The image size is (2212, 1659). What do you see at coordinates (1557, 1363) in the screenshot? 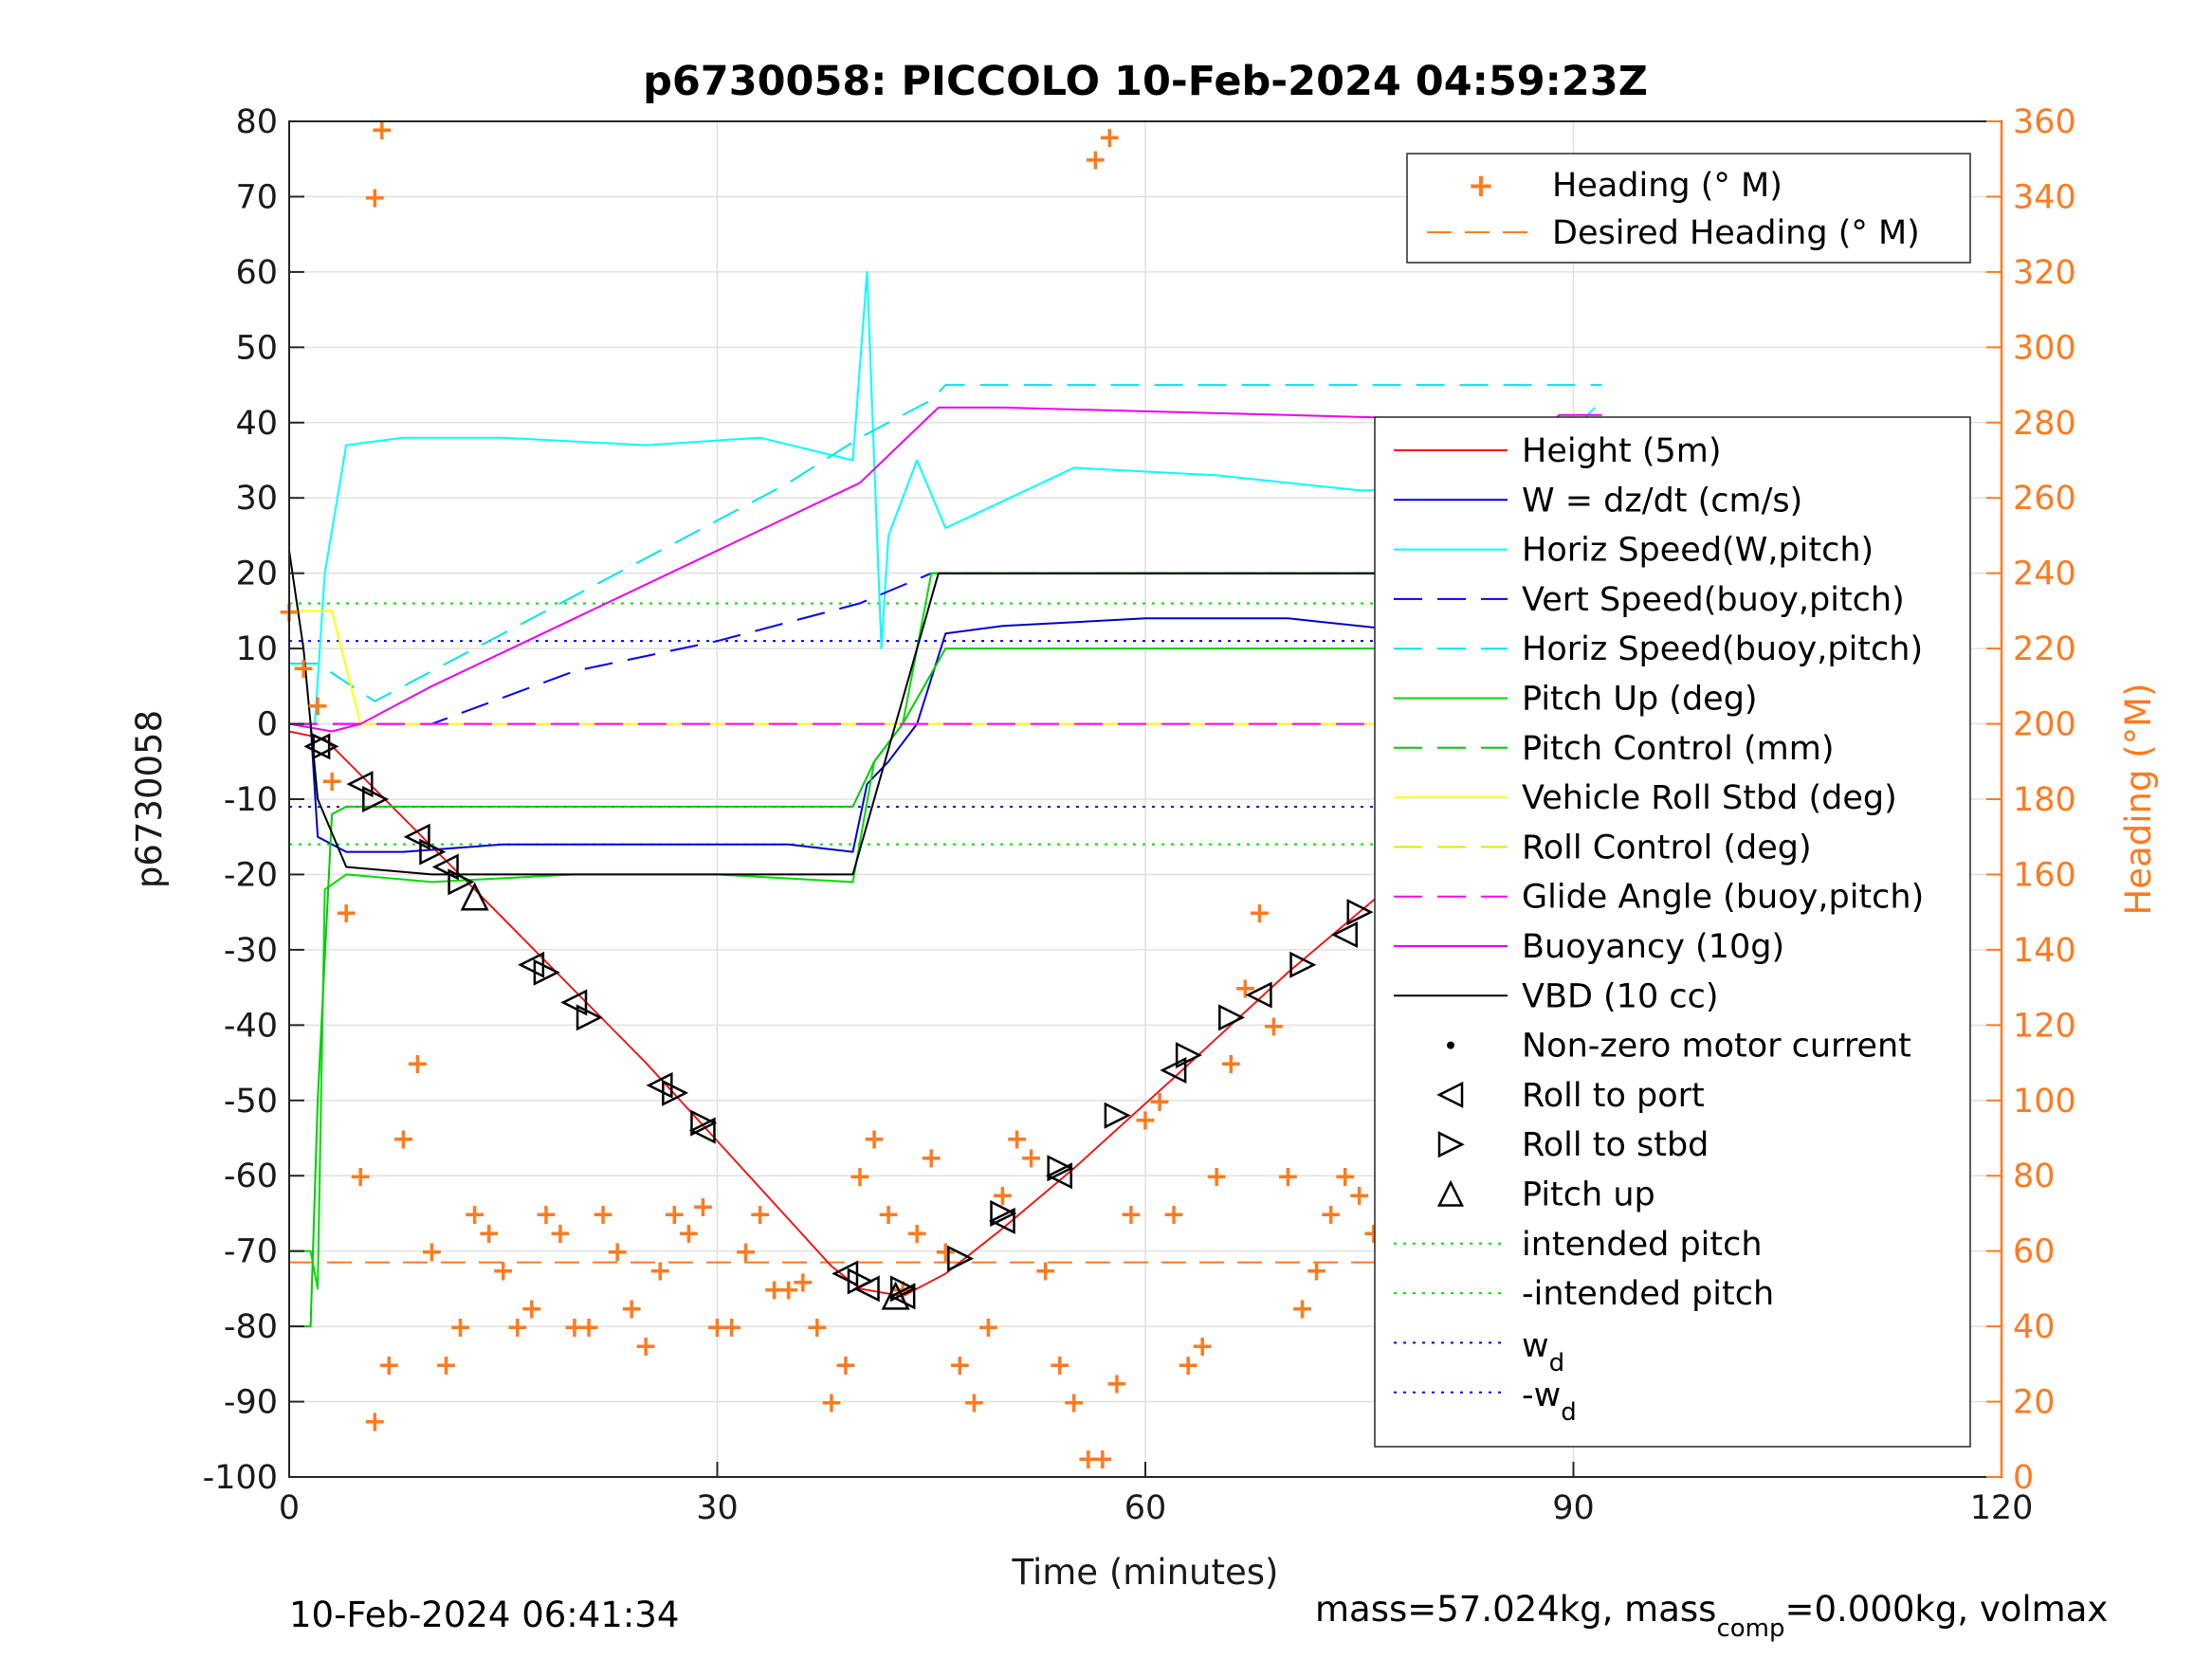
I see `legend-wd-sub: d` at bounding box center [1557, 1363].